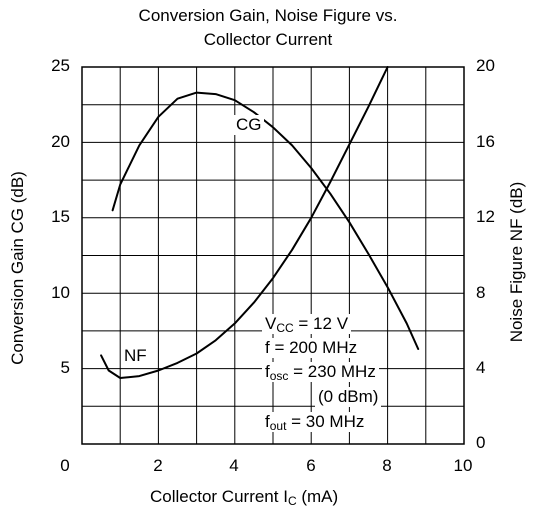 The width and height of the screenshot is (536, 513). I want to click on series-label-nf: NF, so click(135, 356).